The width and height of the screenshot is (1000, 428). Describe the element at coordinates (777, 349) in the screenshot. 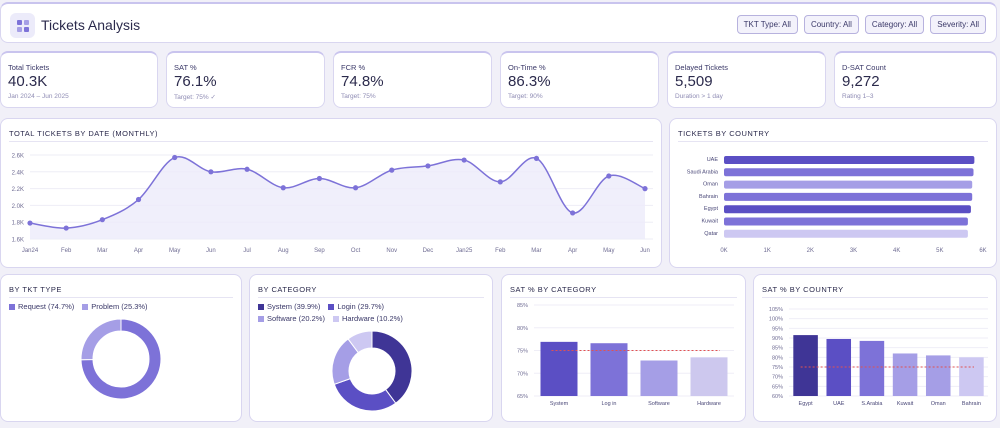

I see `y-tick-label: 85%` at that location.